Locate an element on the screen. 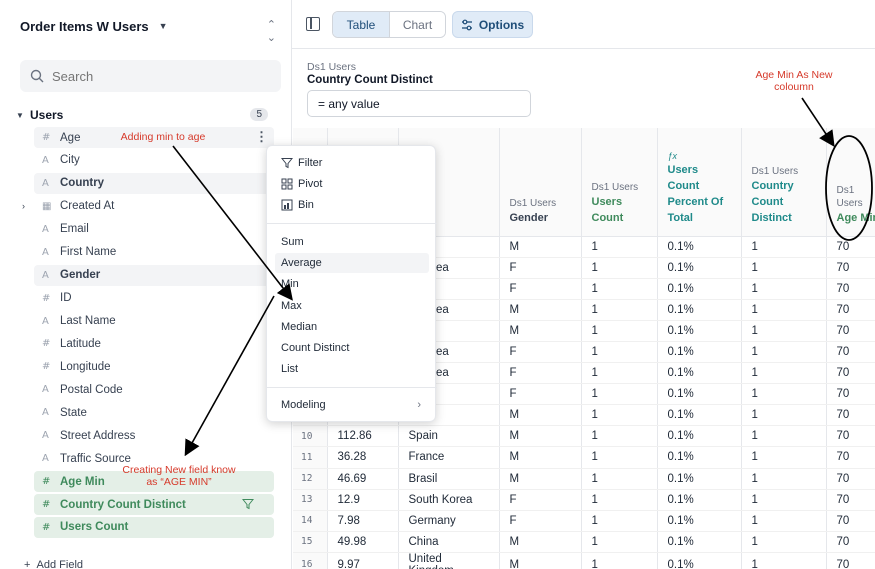 Image resolution: width=875 pixels, height=569 pixels. sidebar-toggle-icon is located at coordinates (313, 24).